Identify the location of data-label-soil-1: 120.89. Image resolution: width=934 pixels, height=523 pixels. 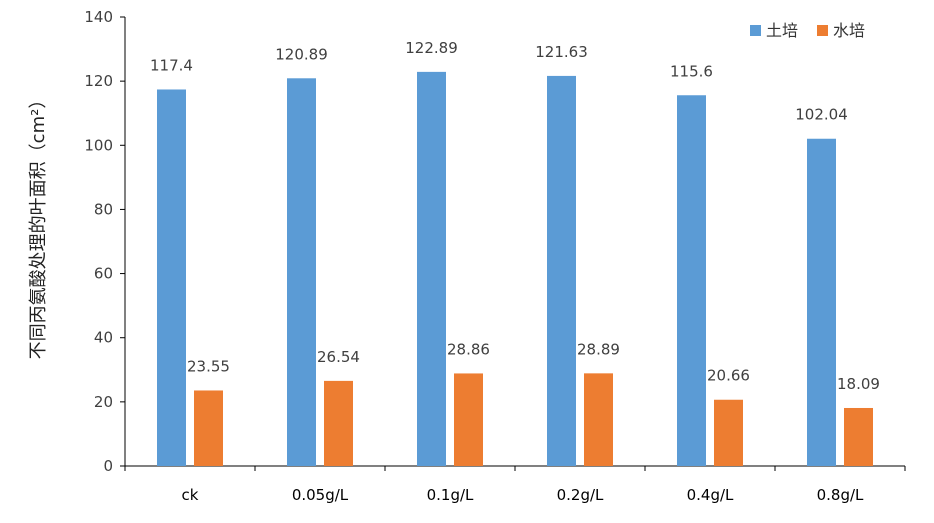
(301, 54).